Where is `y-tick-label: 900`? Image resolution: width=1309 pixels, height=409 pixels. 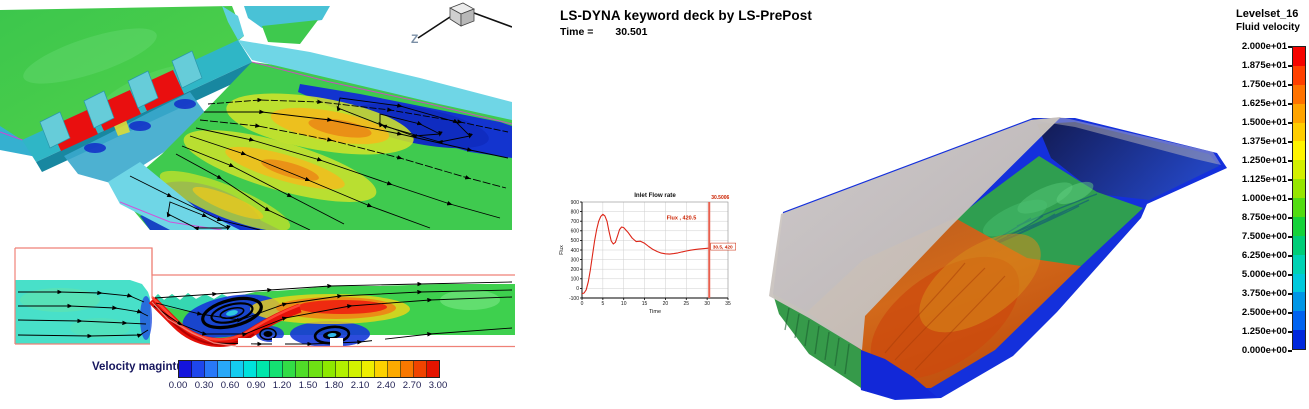 y-tick-label: 900 is located at coordinates (575, 203).